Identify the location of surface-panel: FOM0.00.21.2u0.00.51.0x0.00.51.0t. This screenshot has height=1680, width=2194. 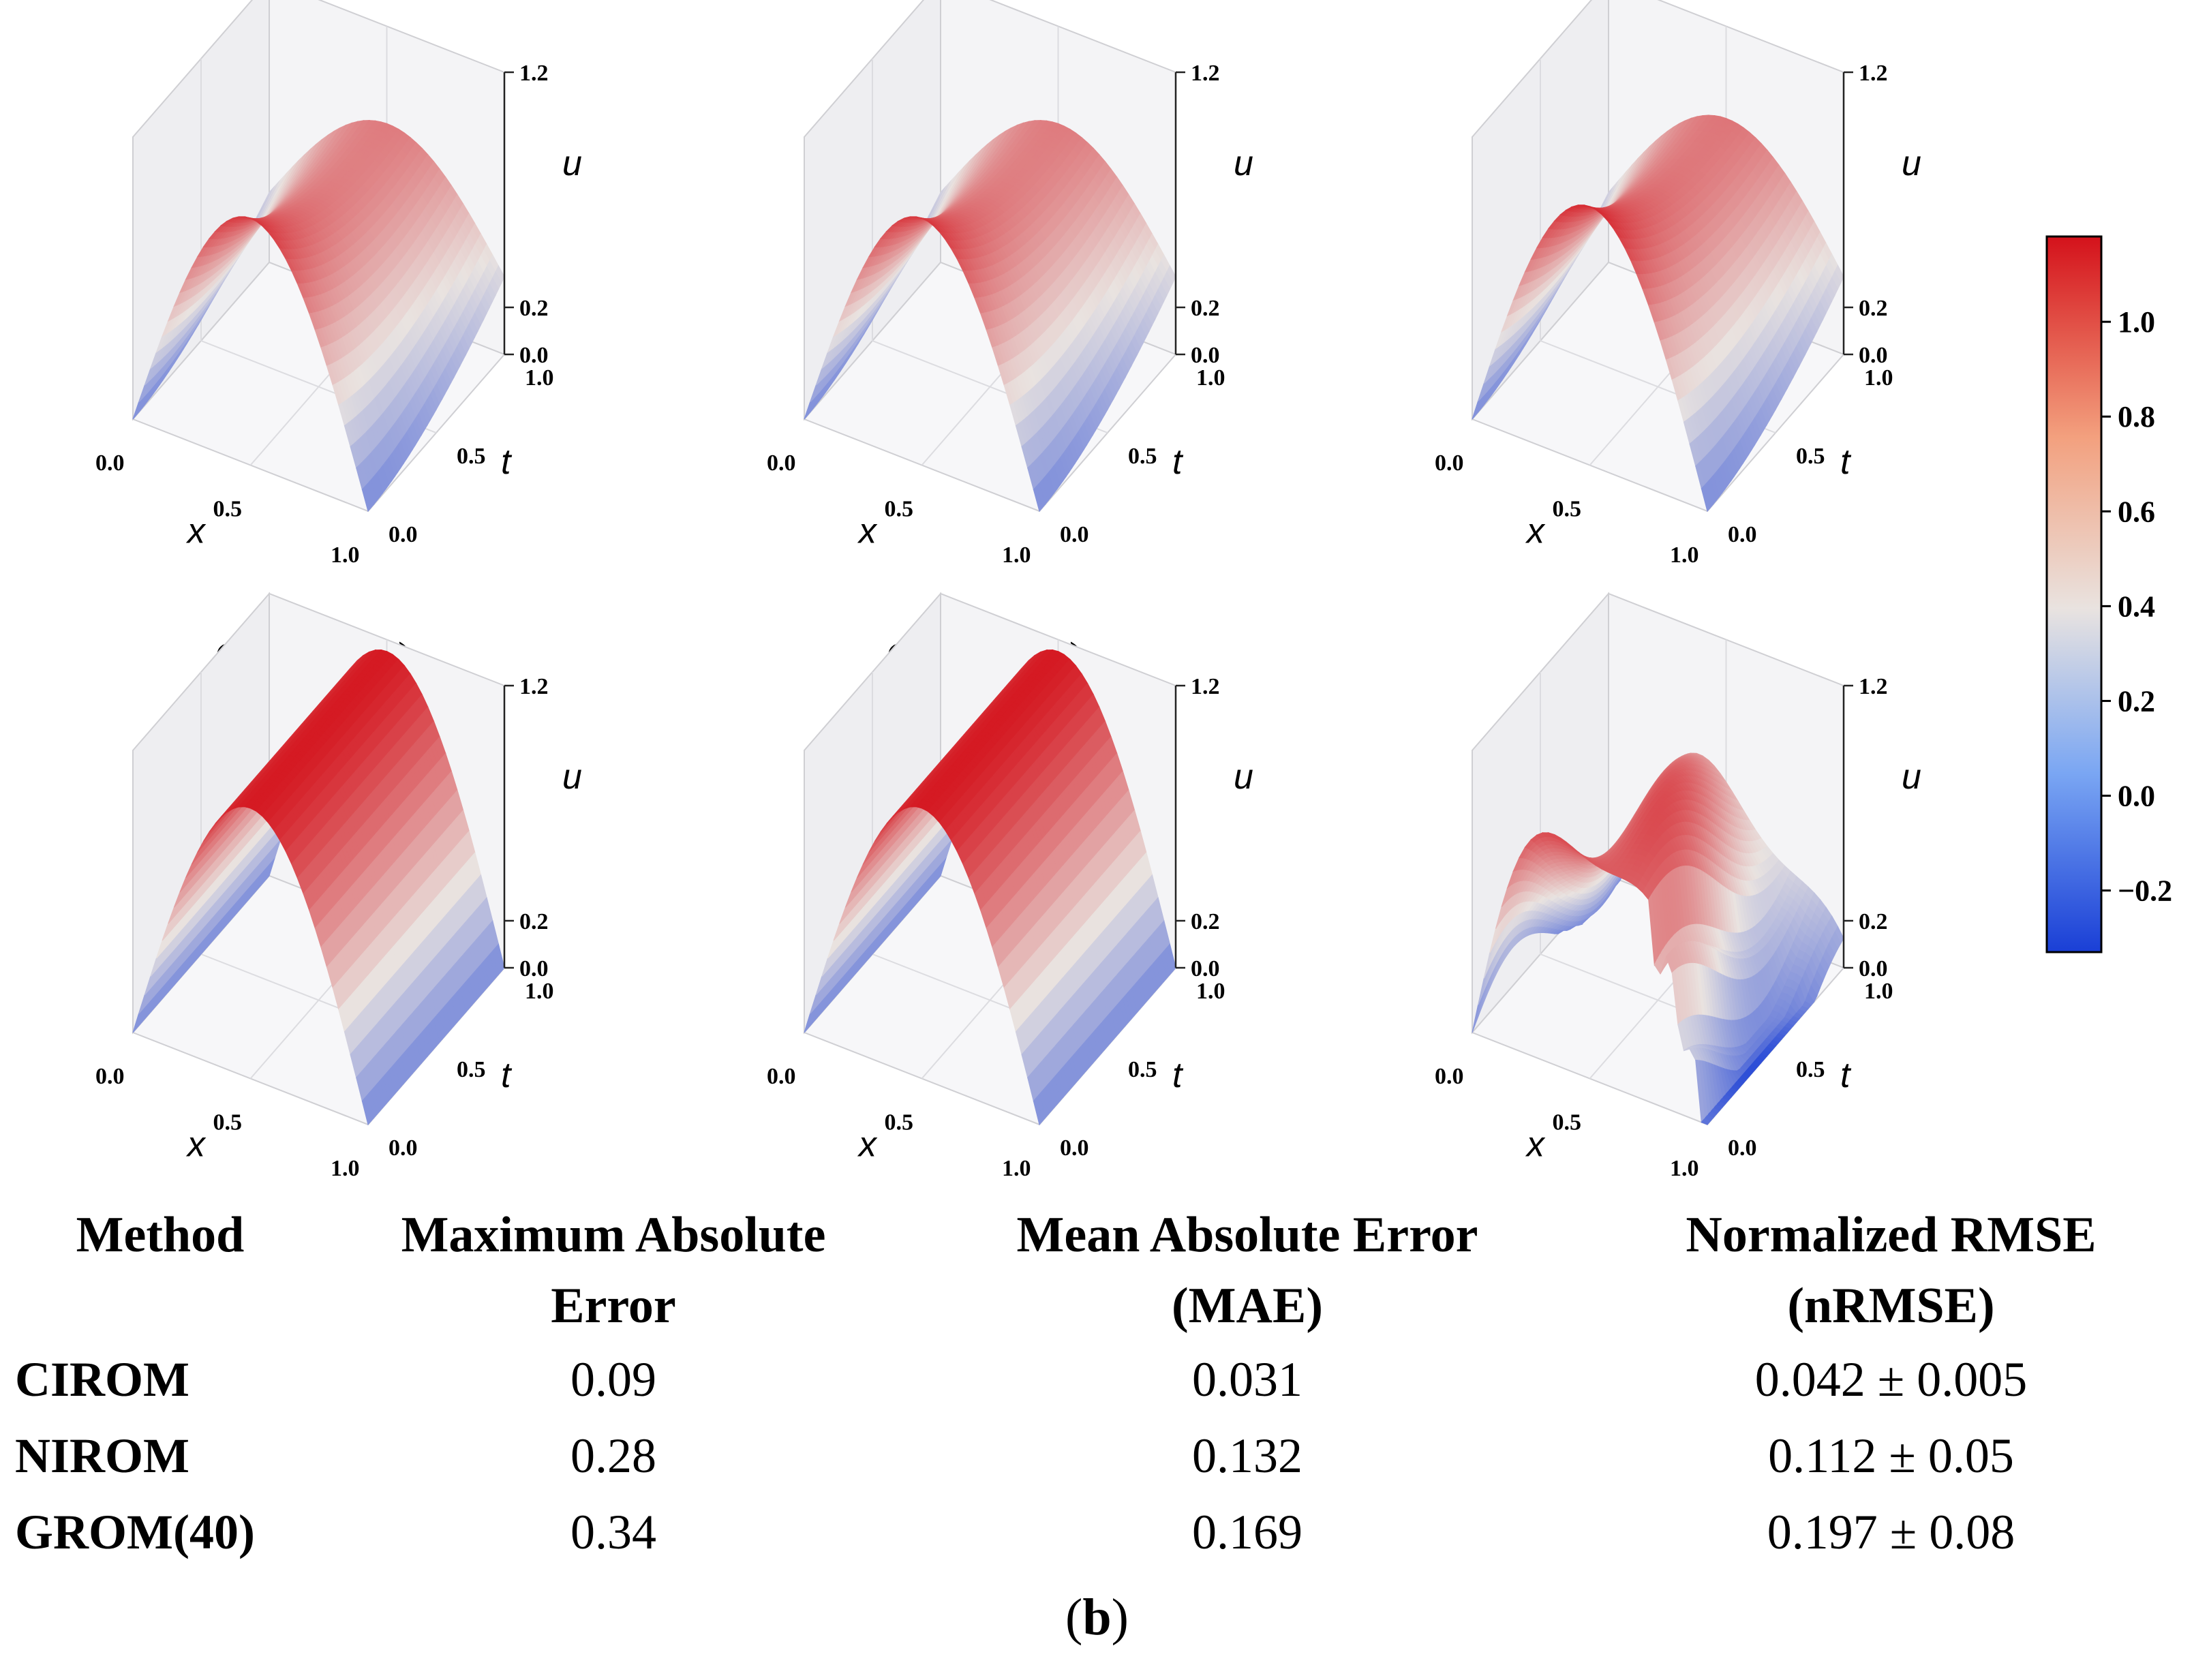
(338, 284).